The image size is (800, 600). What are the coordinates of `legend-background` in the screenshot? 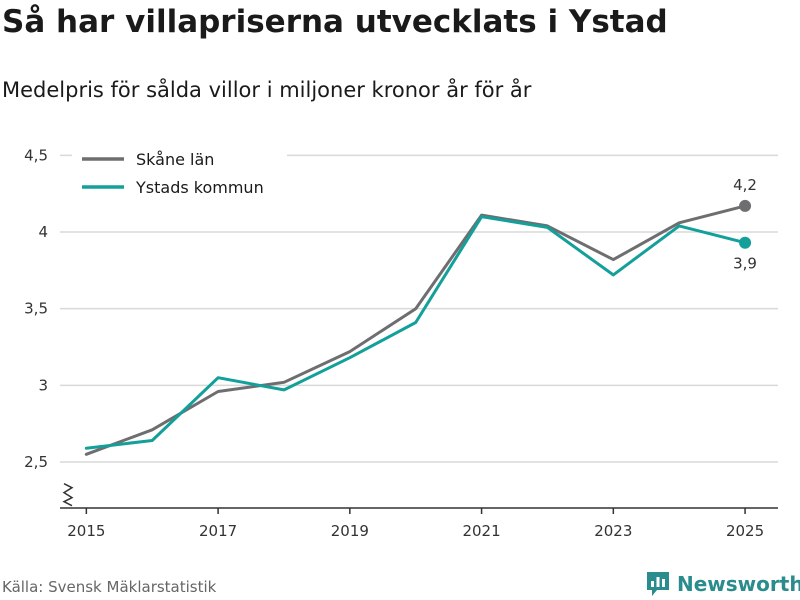 It's located at (179, 174).